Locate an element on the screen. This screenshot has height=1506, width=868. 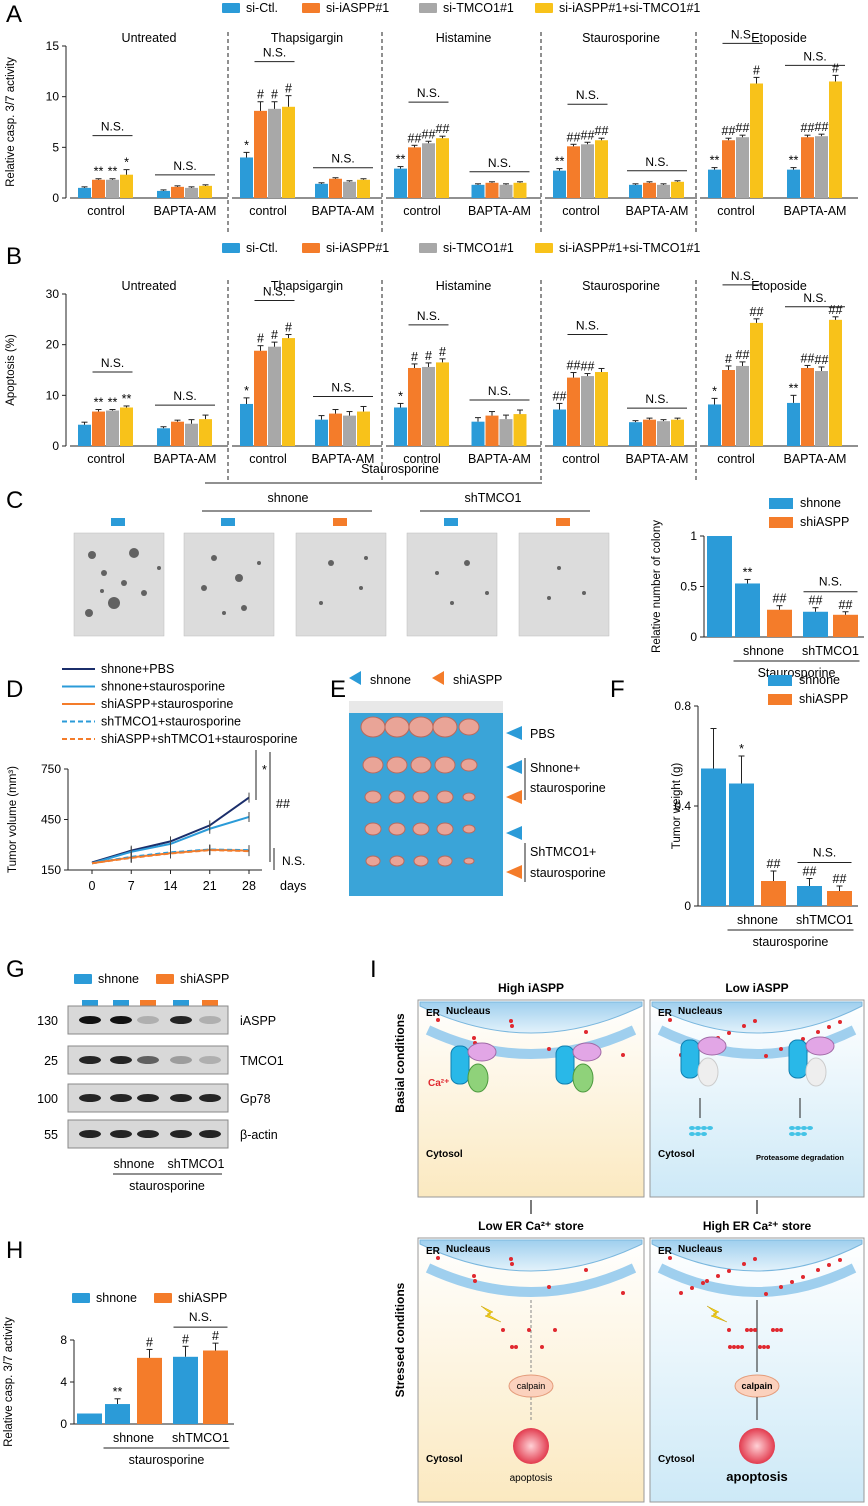
panel-letter: B is located at coordinates (14, 256).